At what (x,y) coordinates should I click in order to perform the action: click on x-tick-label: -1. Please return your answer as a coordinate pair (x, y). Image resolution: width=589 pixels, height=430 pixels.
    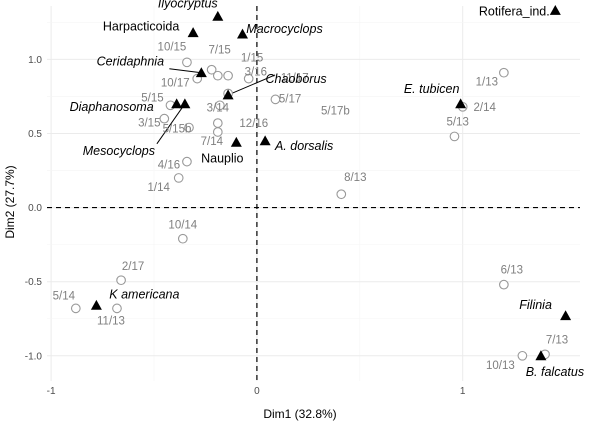
    Looking at the image, I should click on (51, 391).